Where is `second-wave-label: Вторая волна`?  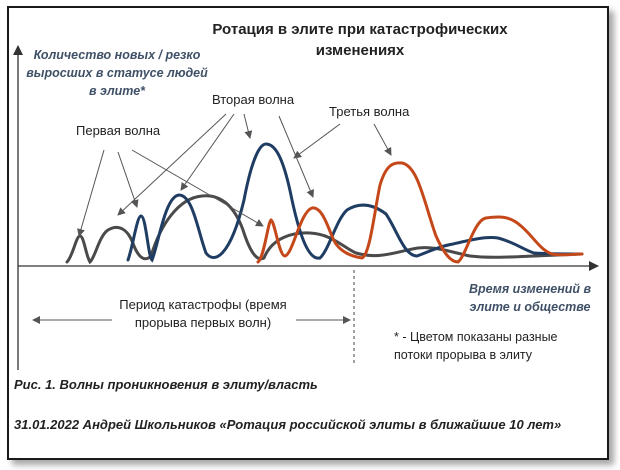
second-wave-label: Вторая волна is located at coordinates (253, 99).